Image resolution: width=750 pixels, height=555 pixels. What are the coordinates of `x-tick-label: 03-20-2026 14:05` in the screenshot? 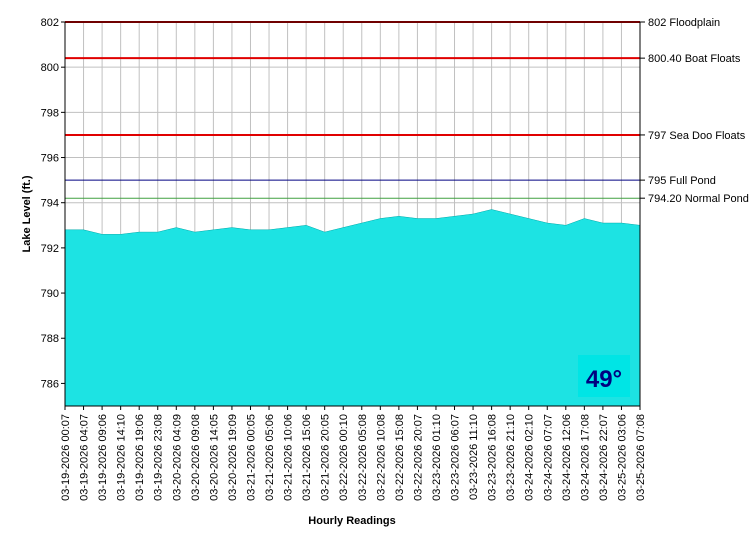 It's located at (214, 457).